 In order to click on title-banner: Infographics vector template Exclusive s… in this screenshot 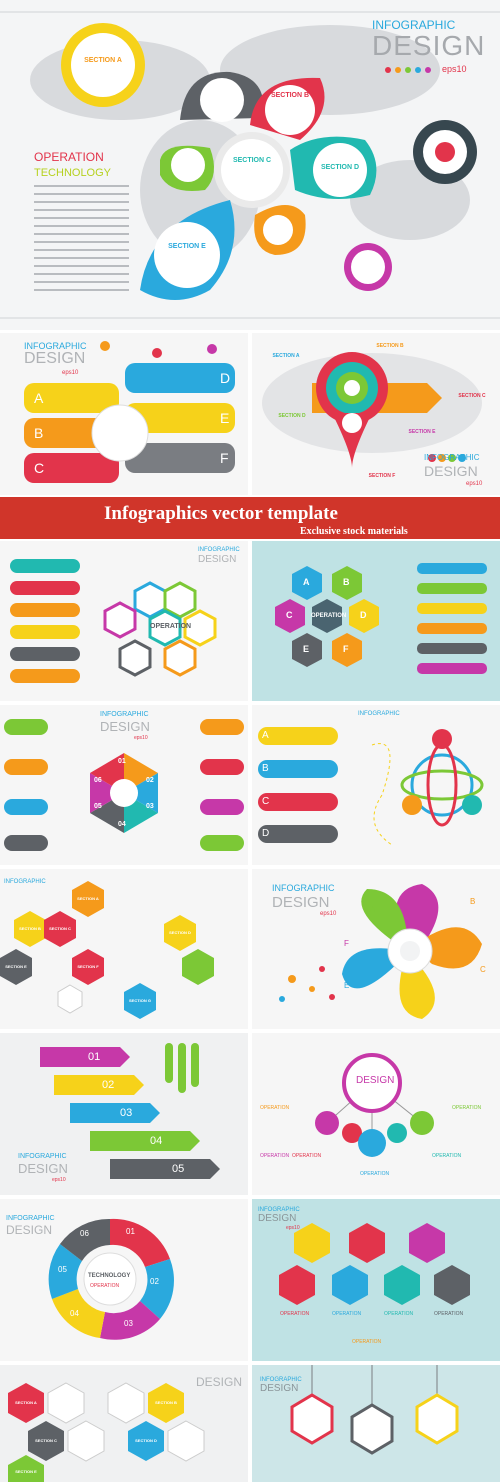, I will do `click(250, 518)`.